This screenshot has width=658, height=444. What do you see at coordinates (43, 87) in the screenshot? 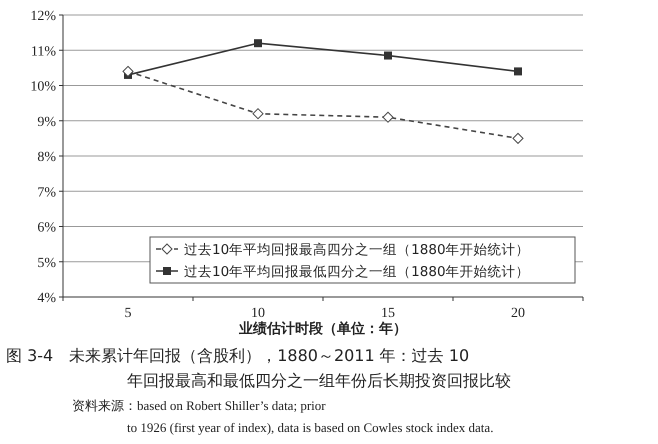
I see `y-tick-label: 10%` at bounding box center [43, 87].